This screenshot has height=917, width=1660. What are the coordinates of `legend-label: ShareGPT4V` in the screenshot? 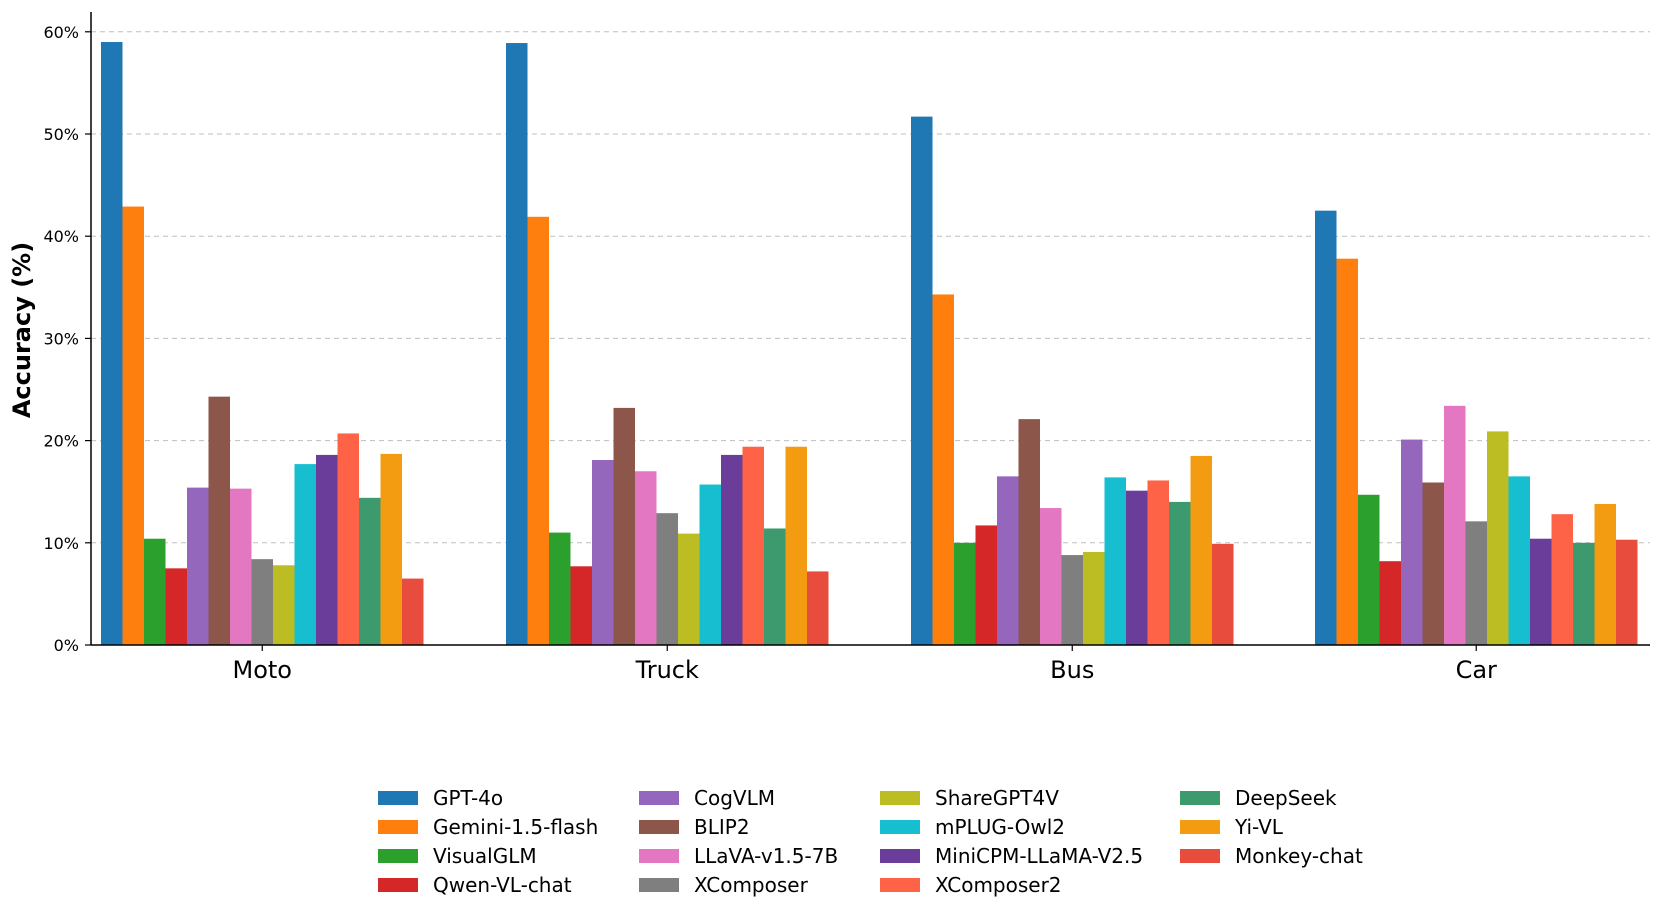 It's located at (997, 798).